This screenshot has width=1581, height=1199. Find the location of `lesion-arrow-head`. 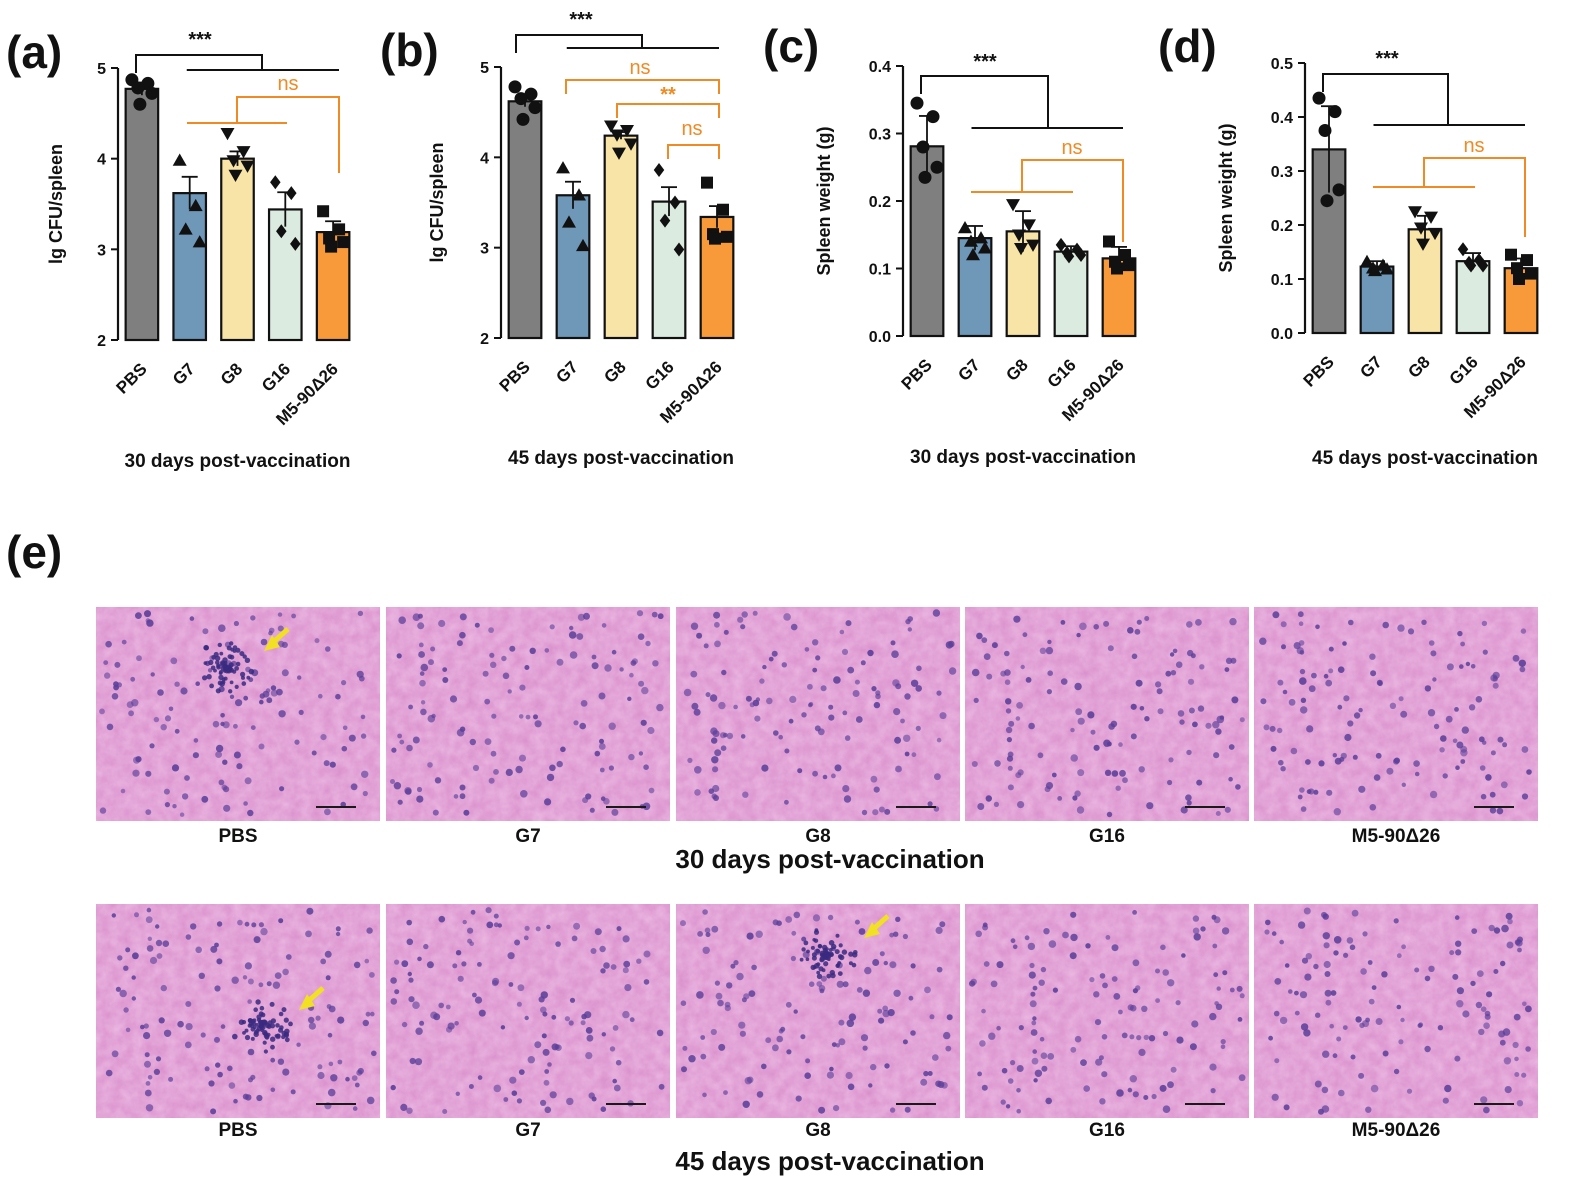

lesion-arrow-head is located at coordinates (307, 1002).